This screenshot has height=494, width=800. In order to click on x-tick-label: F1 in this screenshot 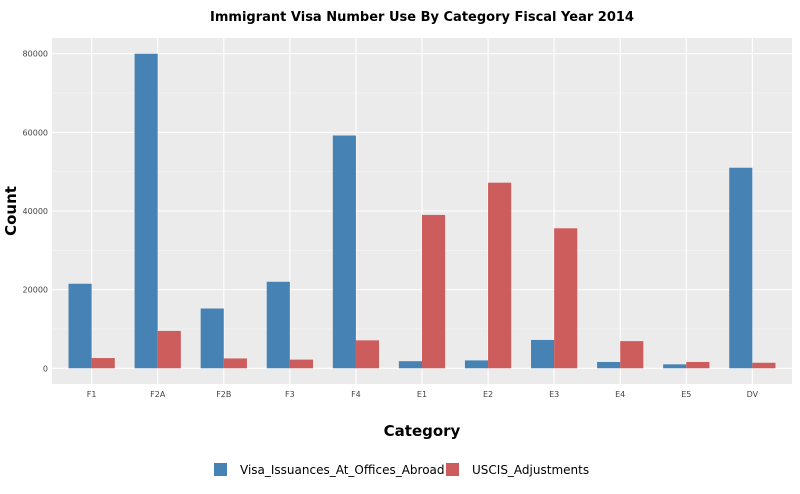, I will do `click(92, 394)`.